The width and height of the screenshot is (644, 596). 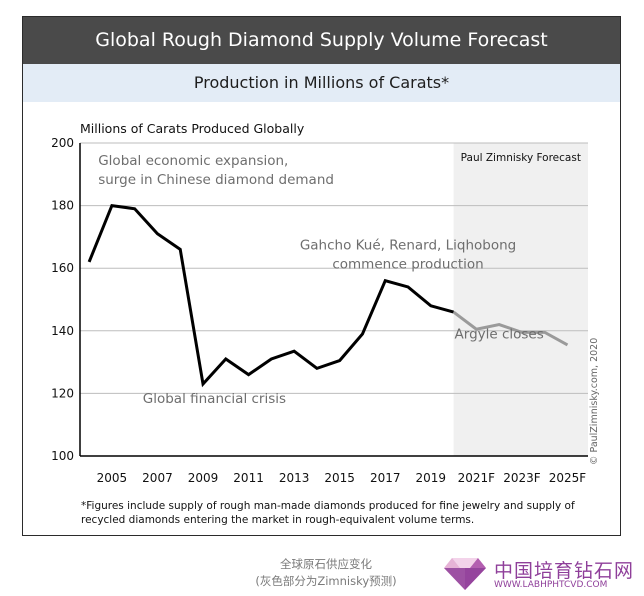 What do you see at coordinates (407, 264) in the screenshot?
I see `chart-annotation: commence production` at bounding box center [407, 264].